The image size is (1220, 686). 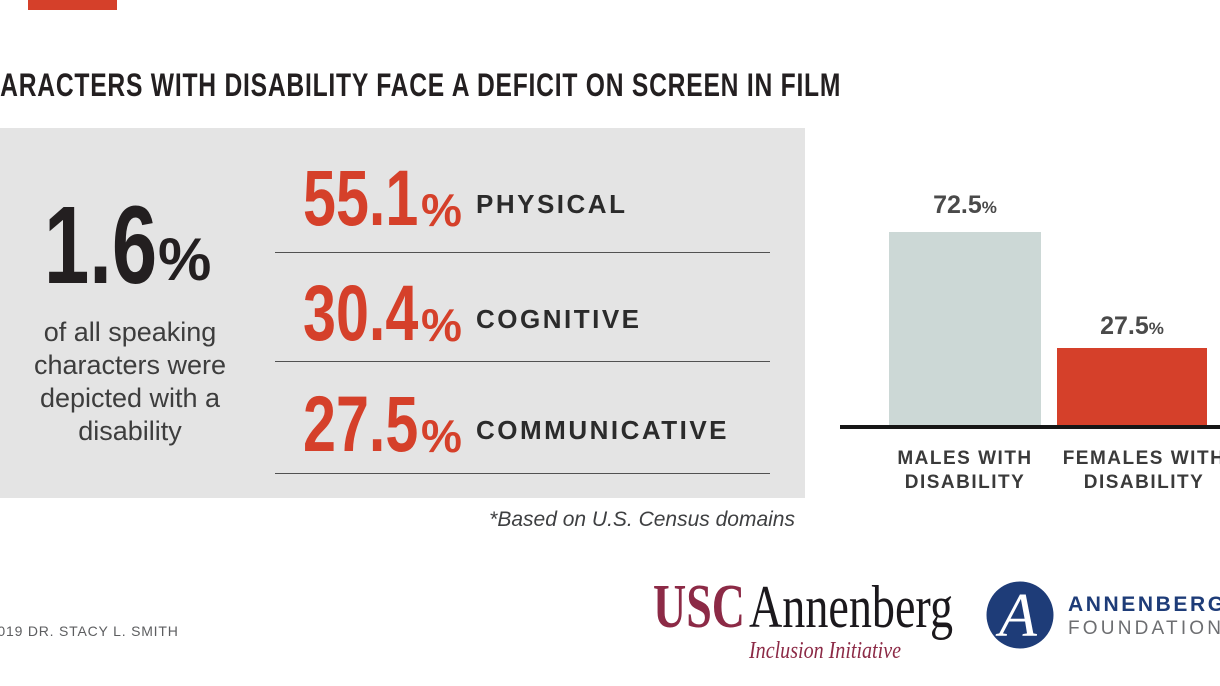 I want to click on stat-label: COMMUNICATIVE, so click(x=603, y=430).